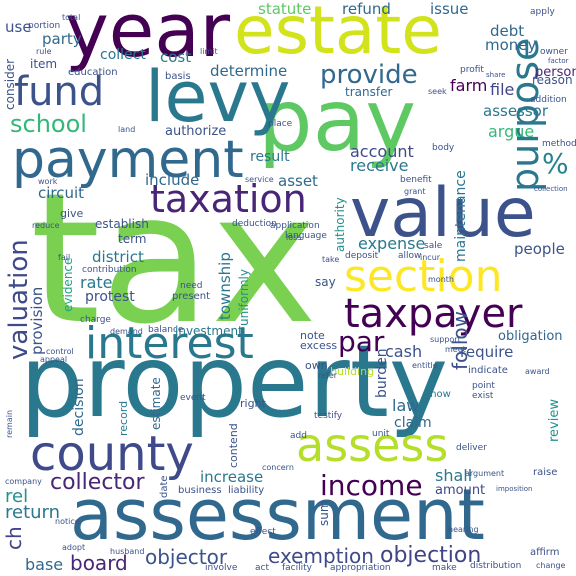 The image size is (576, 576). Describe the element at coordinates (413, 423) in the screenshot. I see `word-claim: claim` at that location.